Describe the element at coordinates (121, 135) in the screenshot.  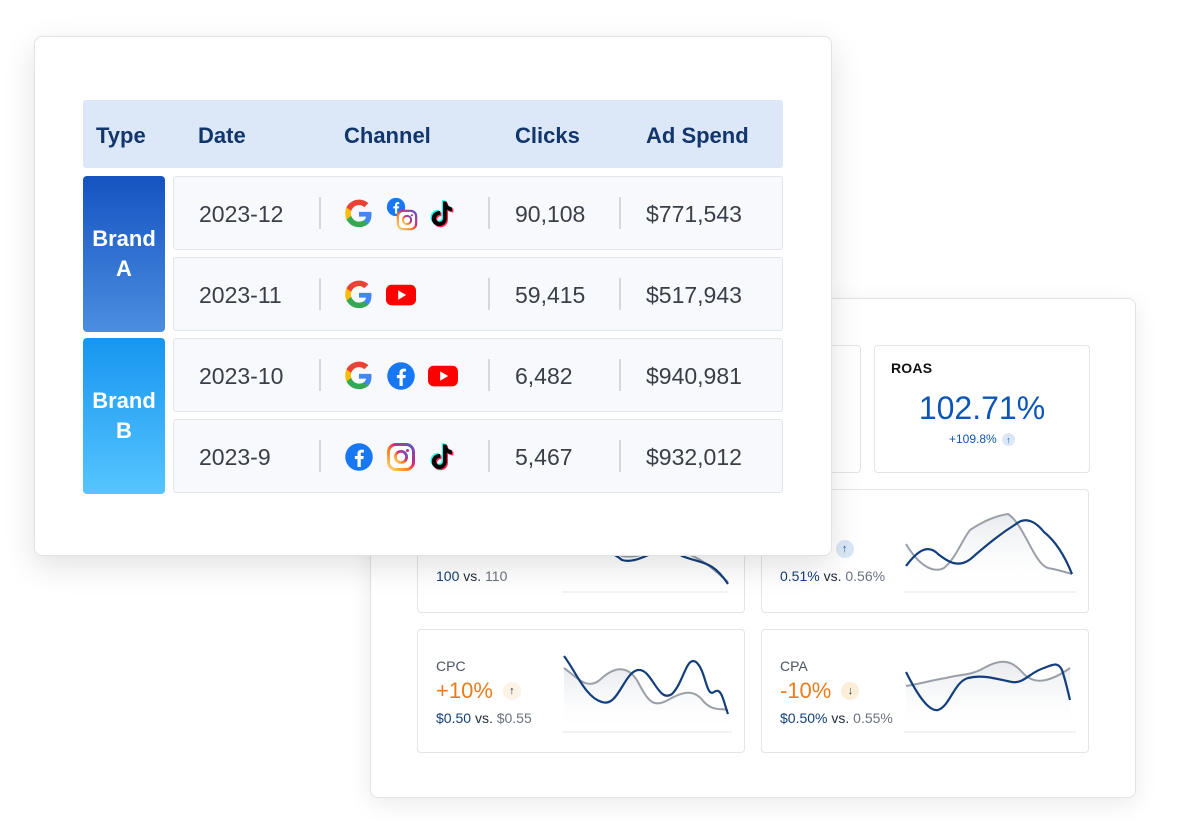
I see `column-header-type: Type` at that location.